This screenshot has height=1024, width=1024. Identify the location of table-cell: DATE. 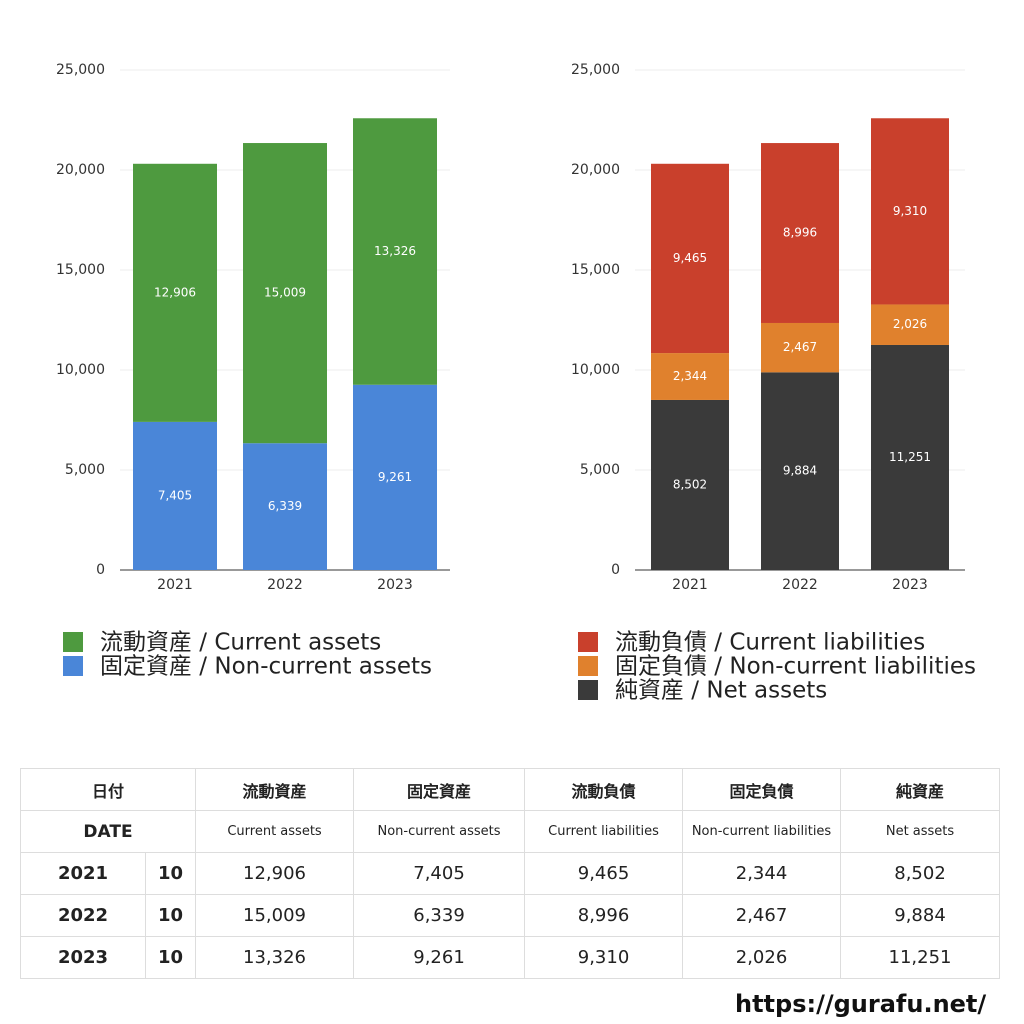
(108, 831).